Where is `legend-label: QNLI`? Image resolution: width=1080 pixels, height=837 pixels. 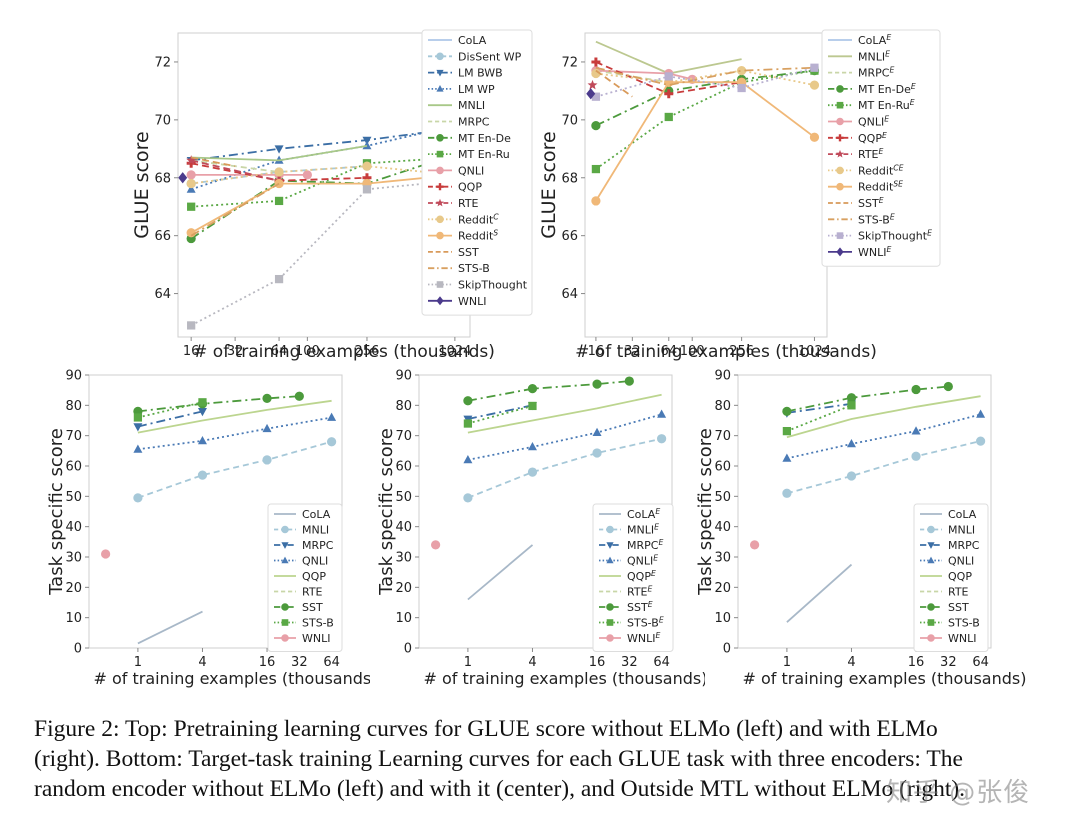
legend-label: QNLI is located at coordinates (961, 561).